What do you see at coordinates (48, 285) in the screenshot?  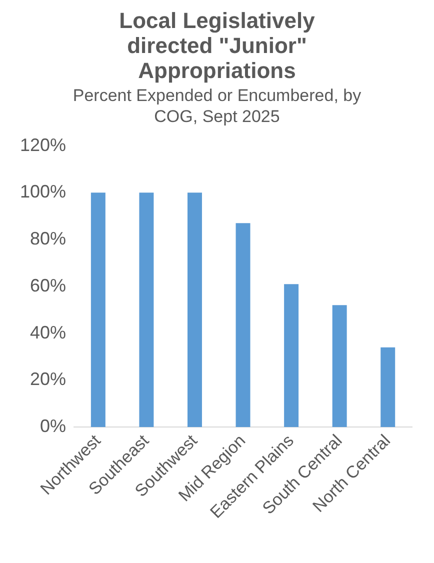 I see `y-tick-label: 60%` at bounding box center [48, 285].